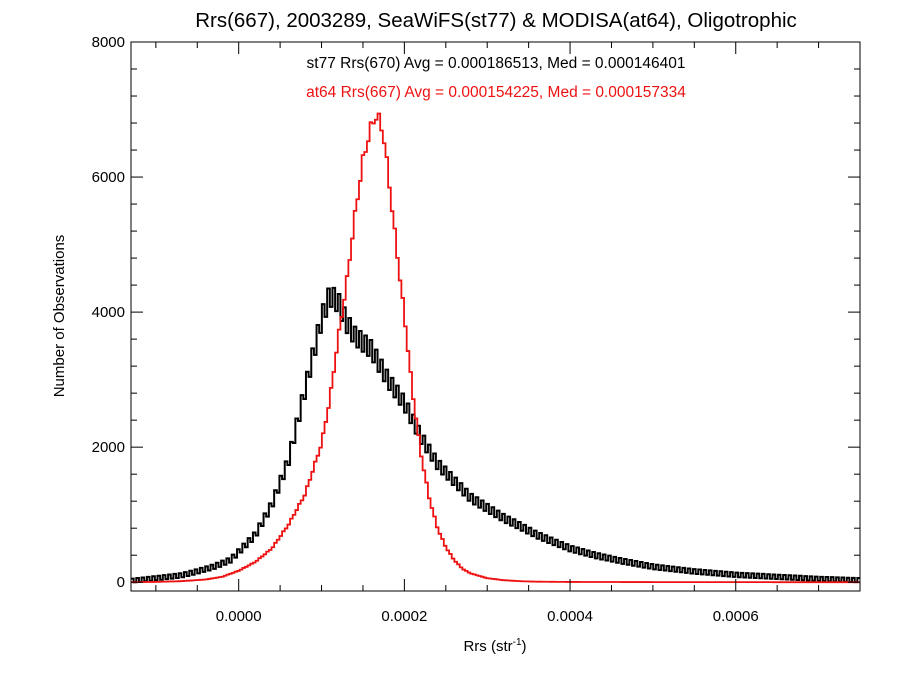  What do you see at coordinates (108, 177) in the screenshot?
I see `y-tick-label: 6000` at bounding box center [108, 177].